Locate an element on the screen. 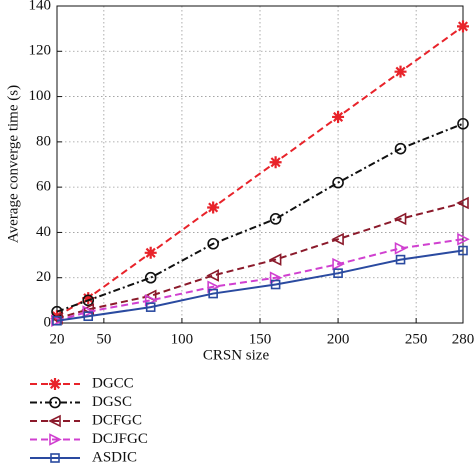  series-line is located at coordinates (260, 285).